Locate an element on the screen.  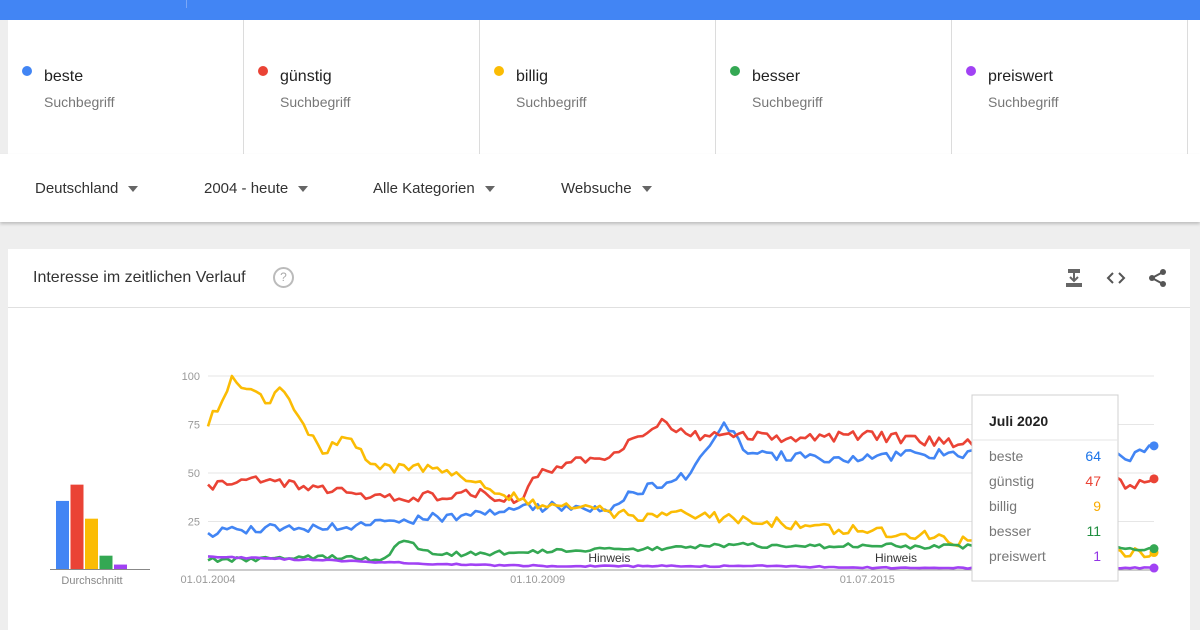
search-type-dropdown: Websuche is located at coordinates (606, 188).